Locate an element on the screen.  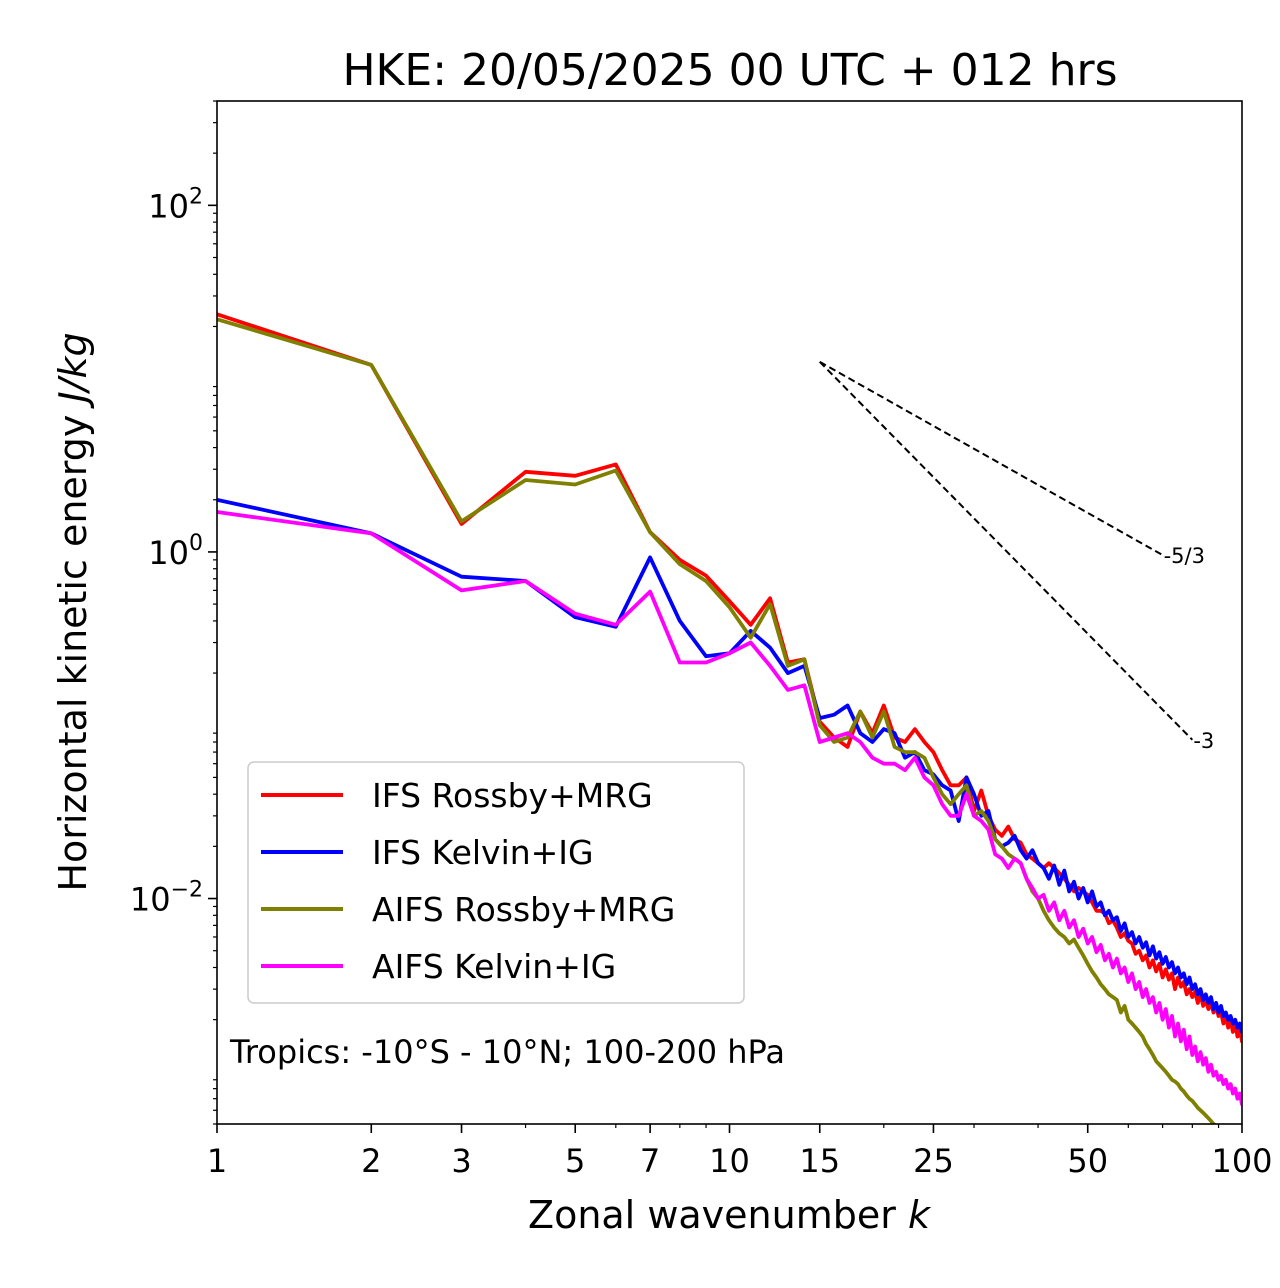
x-tick-label: 3 is located at coordinates (461, 1161).